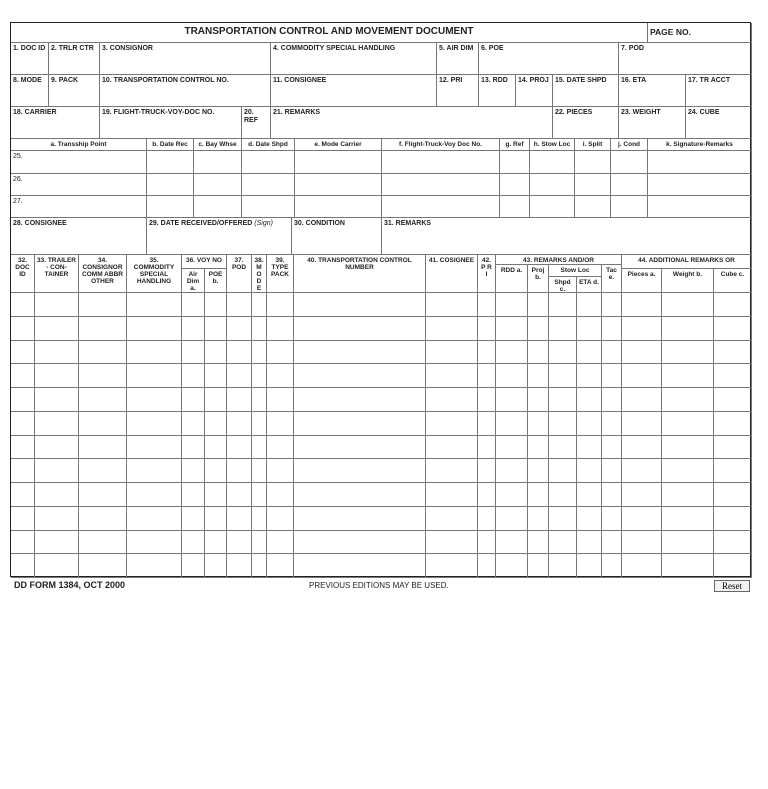  Describe the element at coordinates (732, 586) in the screenshot. I see `reset-button: Reset` at that location.